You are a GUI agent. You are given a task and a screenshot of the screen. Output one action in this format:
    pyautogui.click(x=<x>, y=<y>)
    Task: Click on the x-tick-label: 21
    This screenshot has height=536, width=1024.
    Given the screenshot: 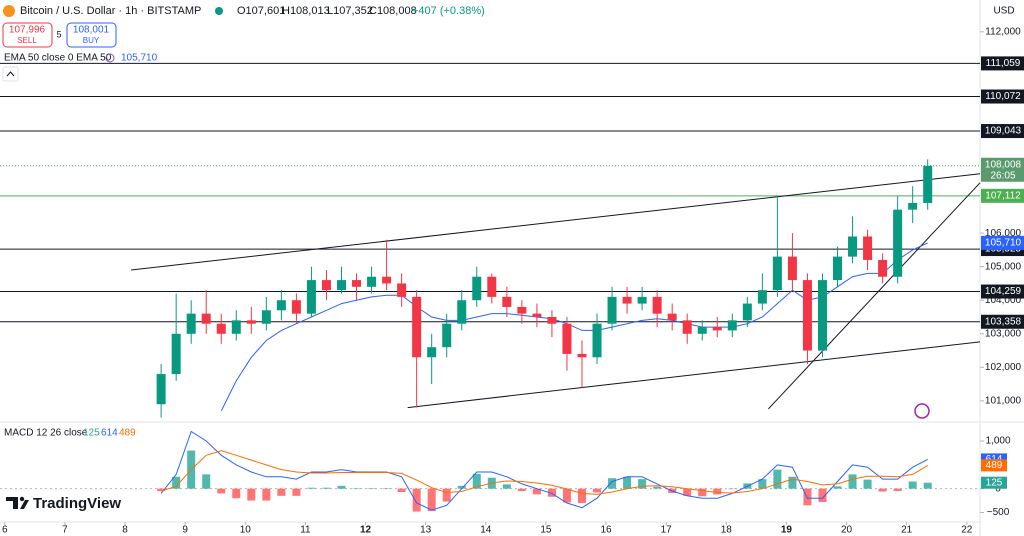 What is the action you would take?
    pyautogui.click(x=907, y=530)
    